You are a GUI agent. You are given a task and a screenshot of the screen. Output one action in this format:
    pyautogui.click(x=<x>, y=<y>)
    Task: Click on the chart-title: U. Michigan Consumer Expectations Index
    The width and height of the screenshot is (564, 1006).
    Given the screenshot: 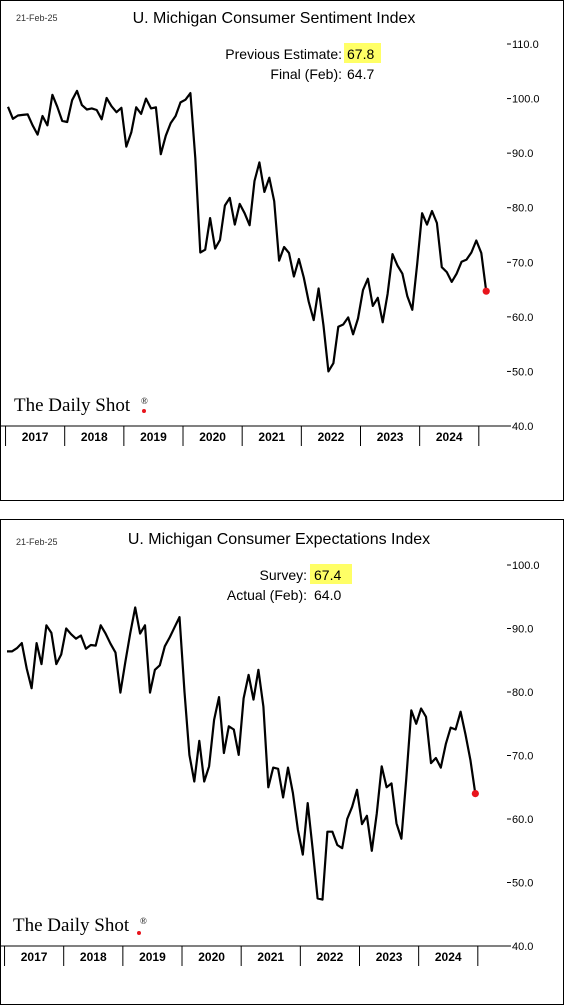 What is the action you would take?
    pyautogui.click(x=279, y=539)
    